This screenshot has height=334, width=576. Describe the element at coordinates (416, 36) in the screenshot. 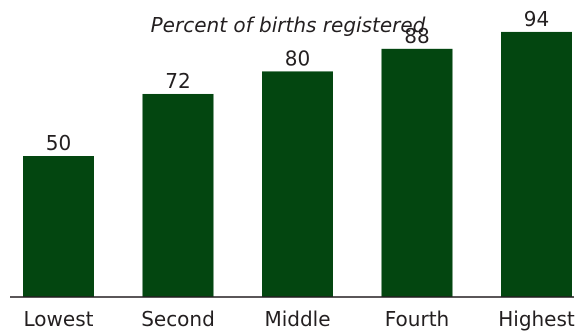

I see `value-label-fourth: 88` at that location.